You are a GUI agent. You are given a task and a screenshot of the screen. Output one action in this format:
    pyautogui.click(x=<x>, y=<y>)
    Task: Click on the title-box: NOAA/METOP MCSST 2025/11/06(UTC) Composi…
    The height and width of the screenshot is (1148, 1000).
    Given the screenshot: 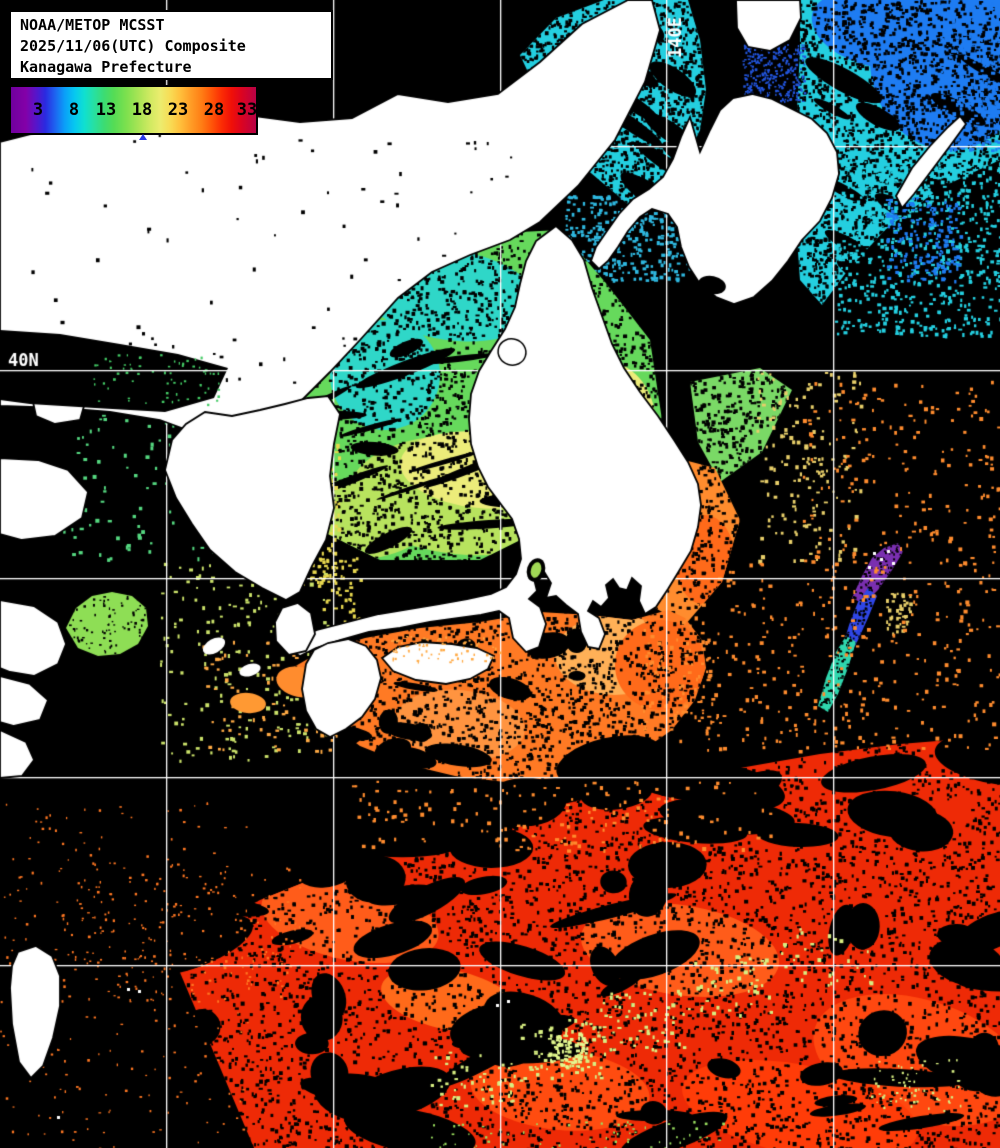 What is the action you would take?
    pyautogui.click(x=171, y=45)
    